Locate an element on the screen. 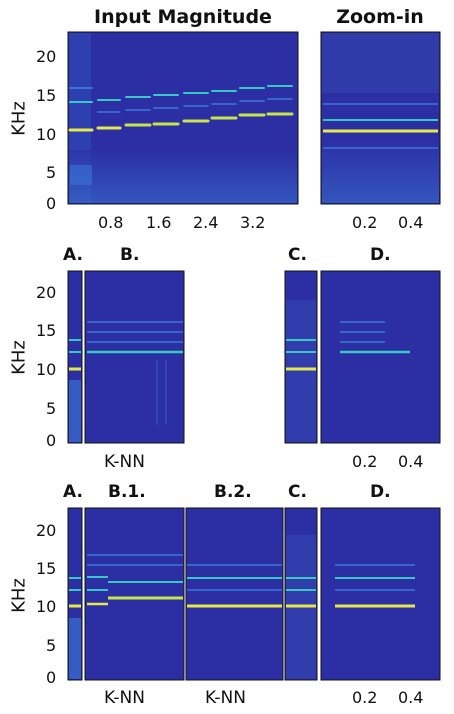 The width and height of the screenshot is (454, 714). ytick-mid-0: 0 is located at coordinates (51, 440).